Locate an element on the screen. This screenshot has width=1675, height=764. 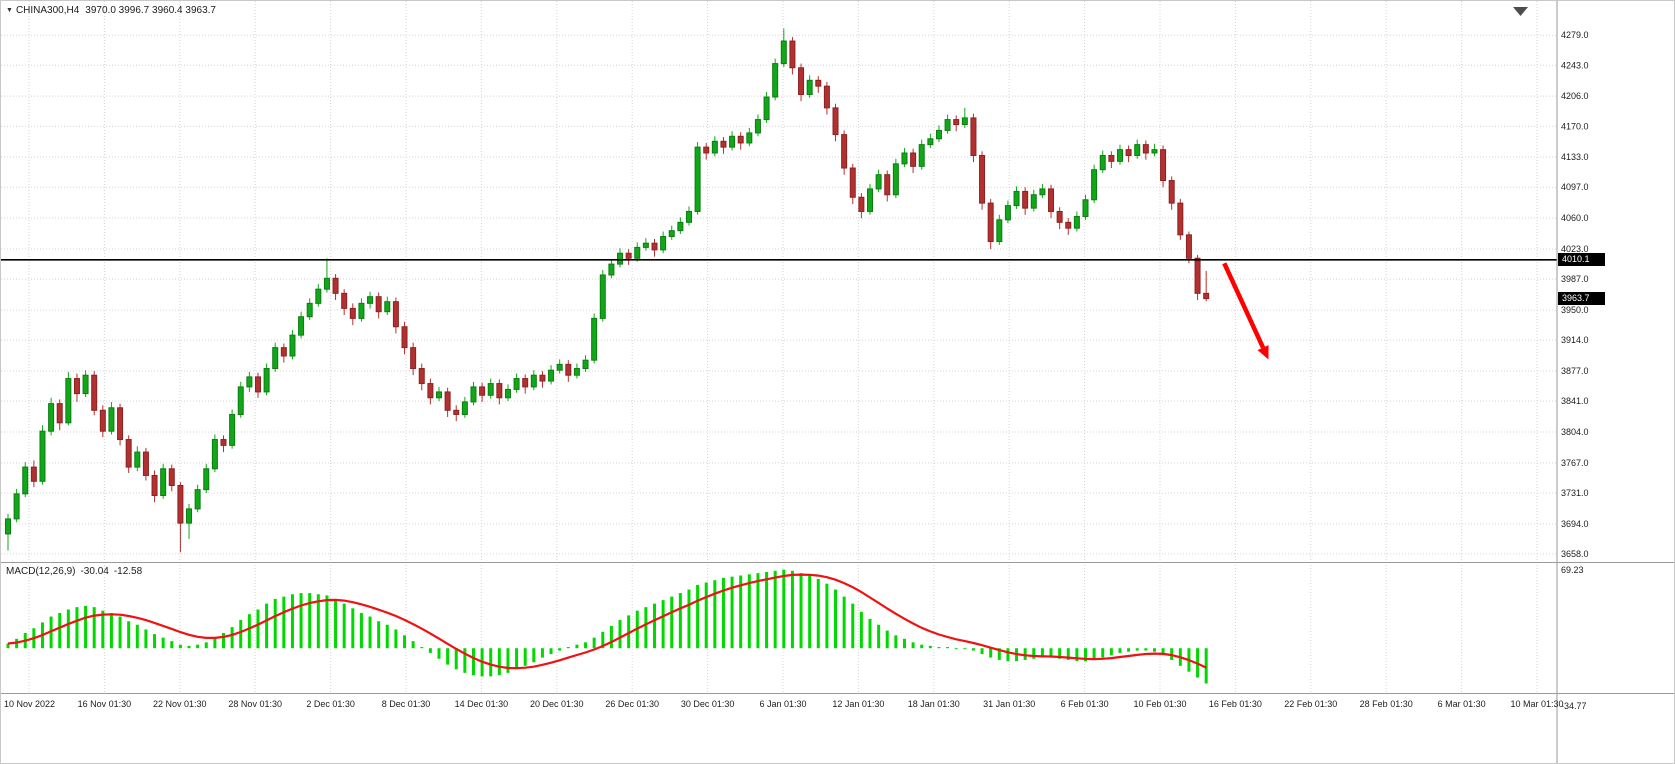
svg-text: -34.77 is located at coordinates (1574, 706).